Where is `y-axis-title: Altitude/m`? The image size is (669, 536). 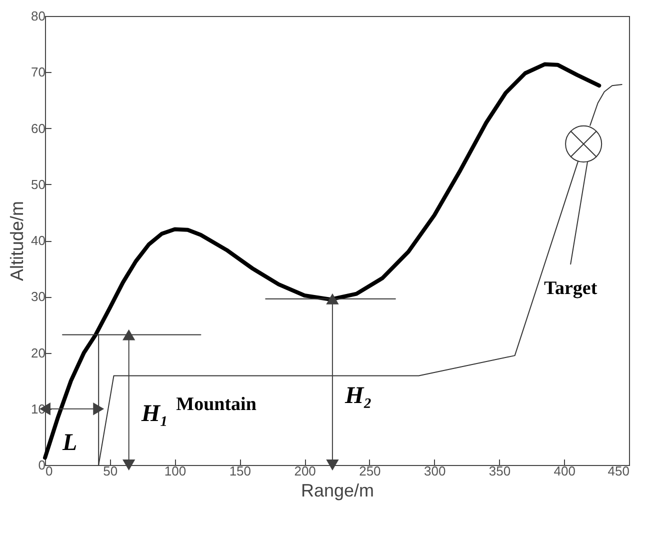
y-axis-title: Altitude/m is located at coordinates (17, 241).